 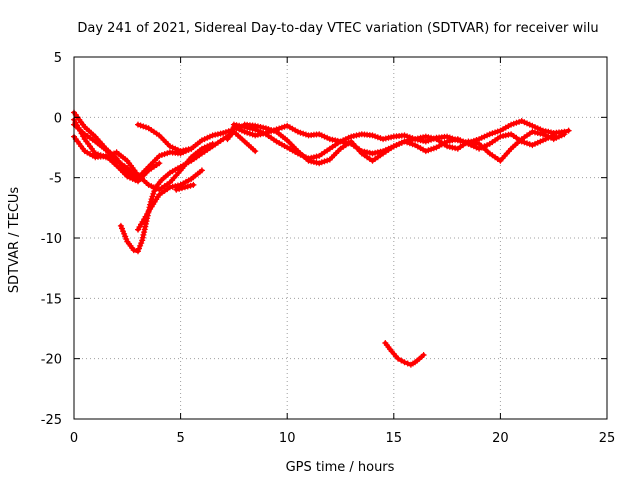 What do you see at coordinates (58, 58) in the screenshot?
I see `y-tick-label: 5` at bounding box center [58, 58].